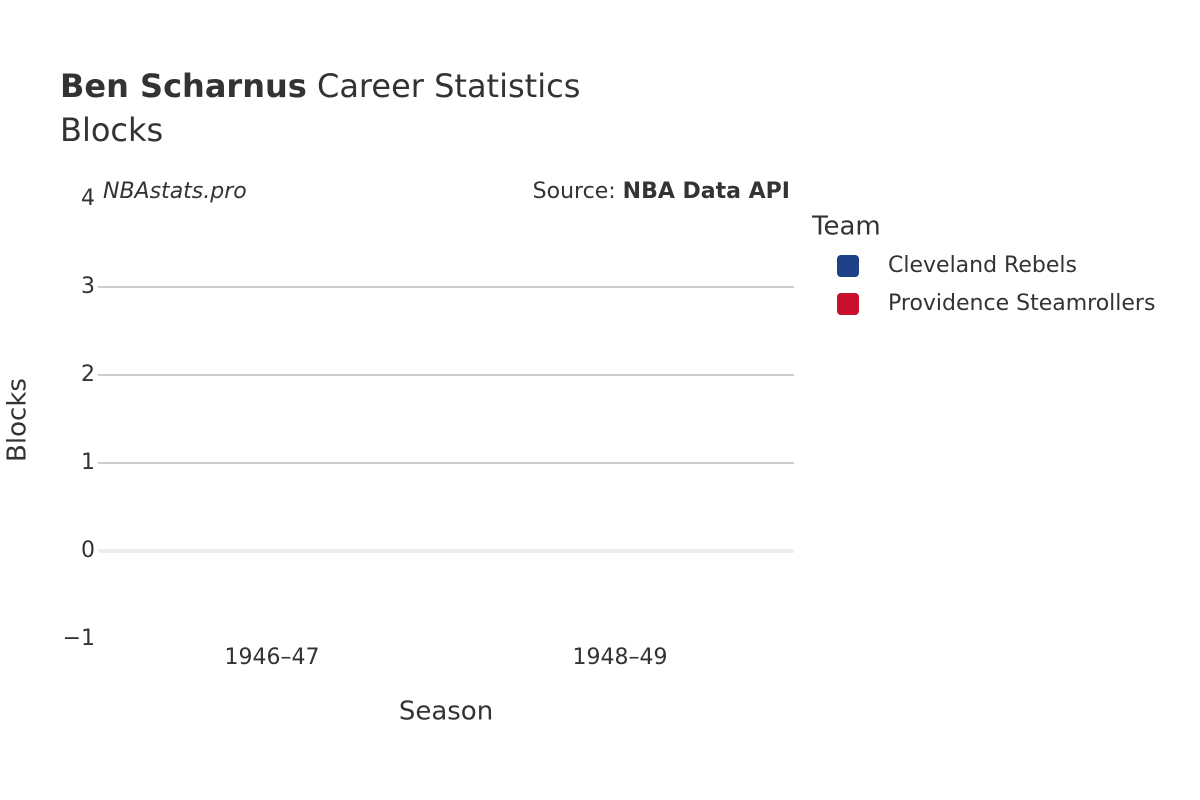 This screenshot has height=800, width=1200. Describe the element at coordinates (706, 191) in the screenshot. I see `source-name: NBA Data API` at that location.